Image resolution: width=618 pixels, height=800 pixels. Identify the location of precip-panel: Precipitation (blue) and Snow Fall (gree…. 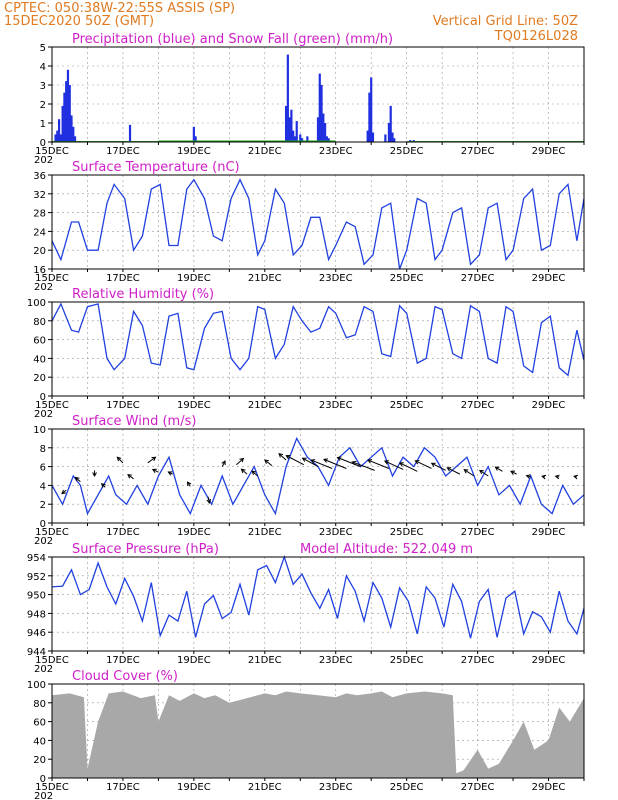
(309, 99).